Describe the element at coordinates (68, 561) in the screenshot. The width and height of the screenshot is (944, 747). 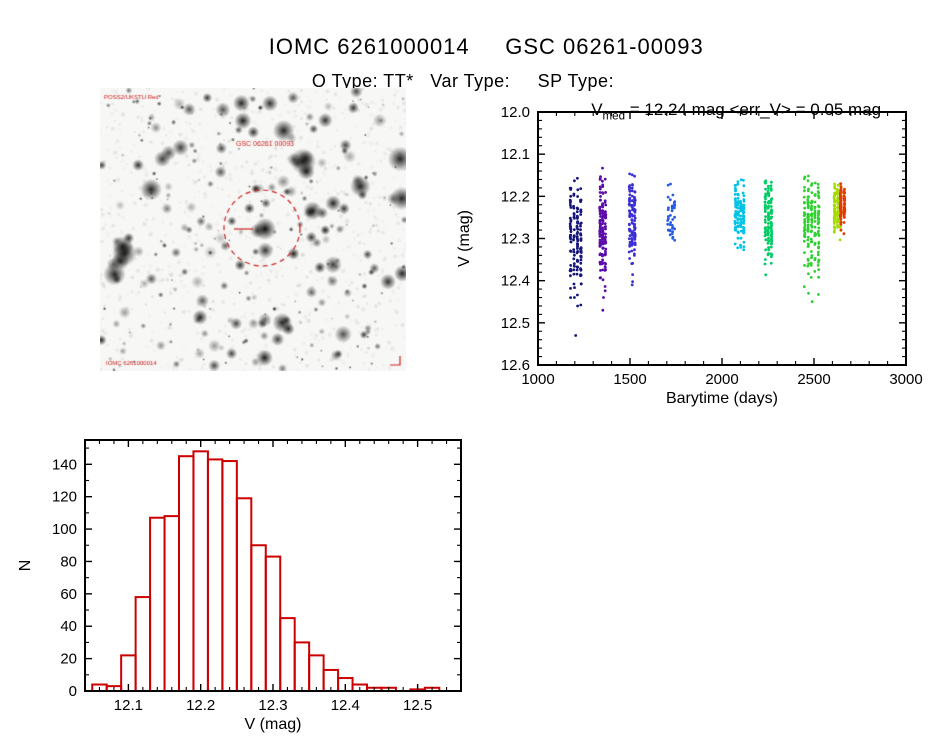
I see `svg-text: 80` at that location.